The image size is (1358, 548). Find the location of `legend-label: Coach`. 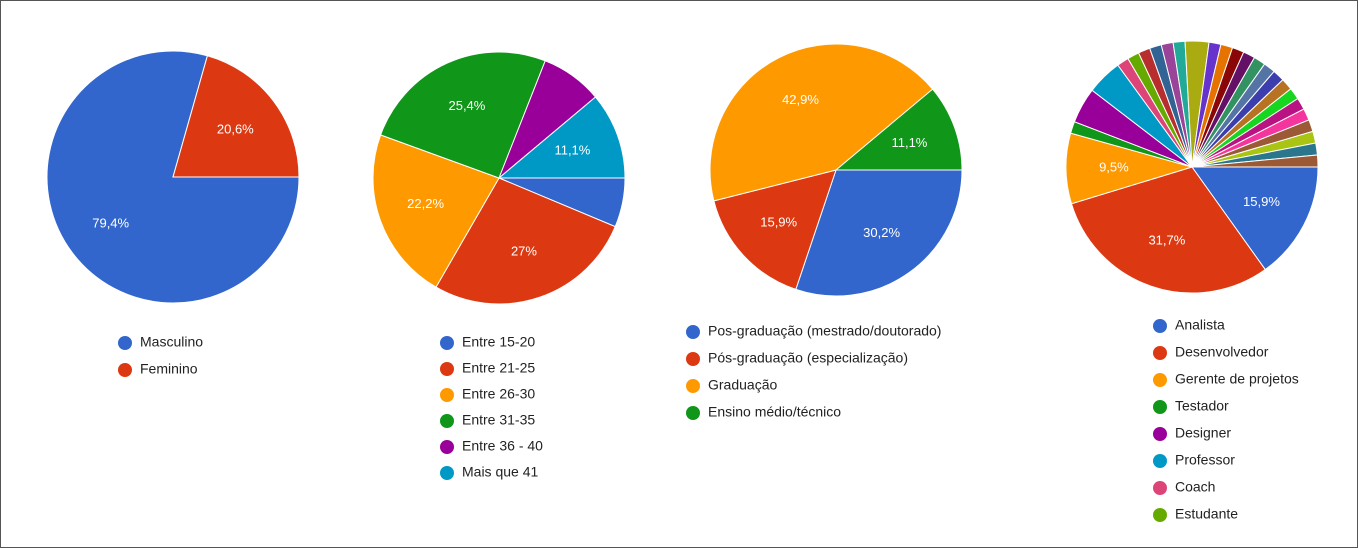

legend-label: Coach is located at coordinates (1195, 487).